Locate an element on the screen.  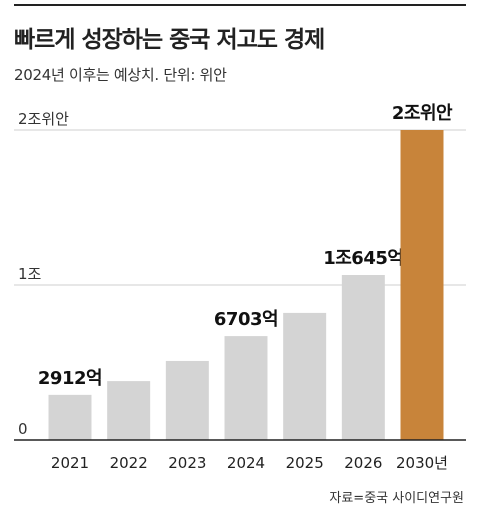
bar-2024 is located at coordinates (246, 388).